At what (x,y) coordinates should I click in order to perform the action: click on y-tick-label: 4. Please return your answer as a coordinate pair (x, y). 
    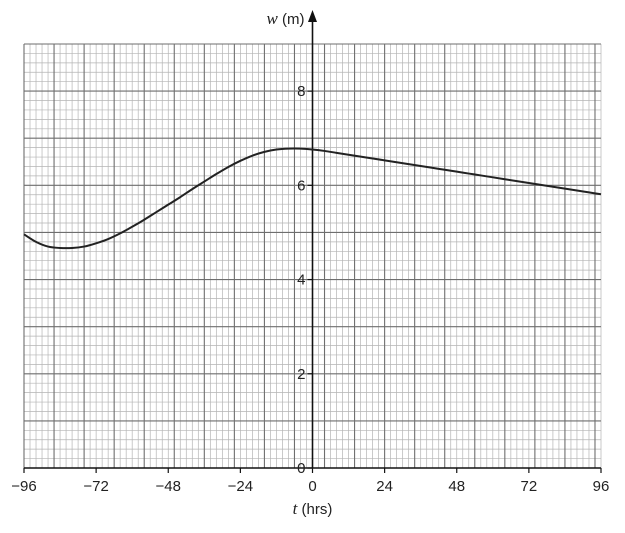
    Looking at the image, I should click on (301, 280).